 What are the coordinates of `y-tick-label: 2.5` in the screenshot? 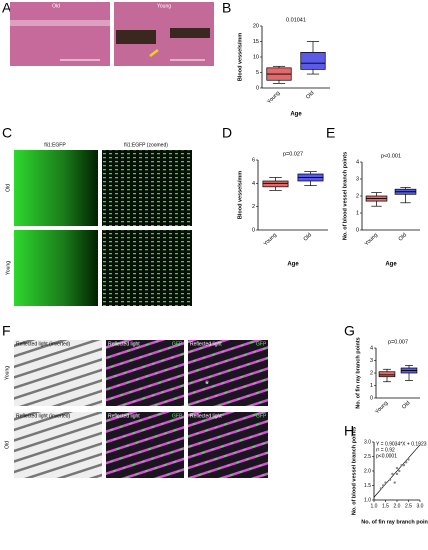 It's located at (367, 457).